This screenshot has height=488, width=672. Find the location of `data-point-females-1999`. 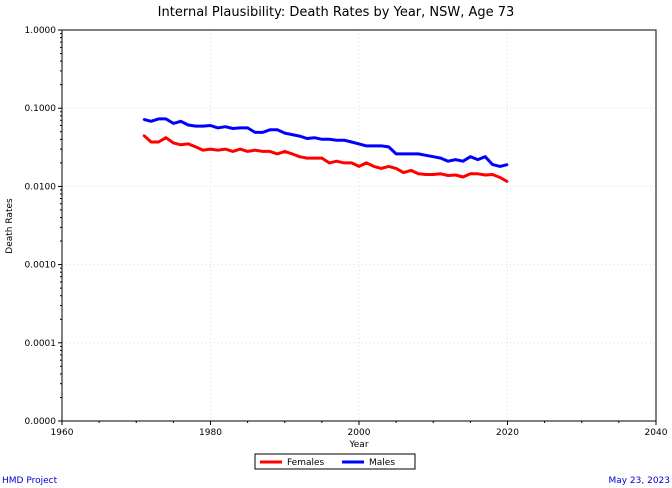

data-point-females-1999 is located at coordinates (351, 162).